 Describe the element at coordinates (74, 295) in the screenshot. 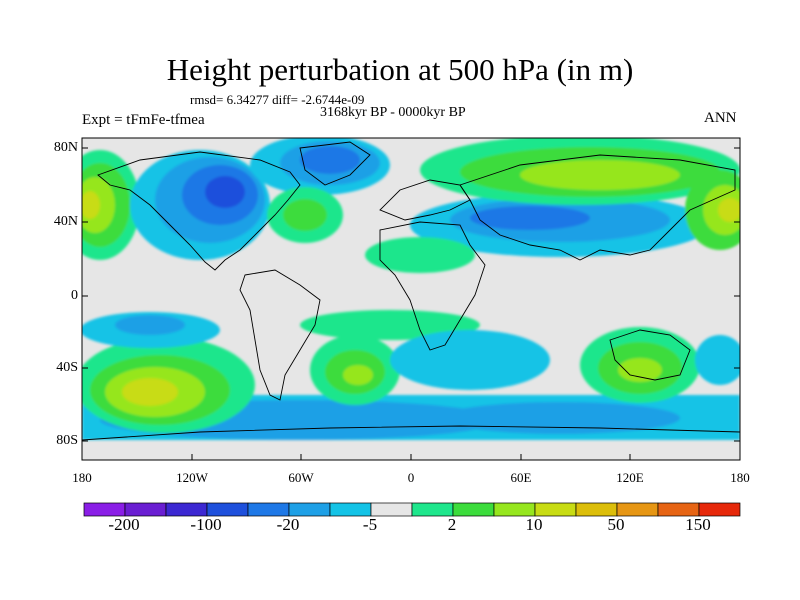

I see `lat-tick-label: 0` at that location.